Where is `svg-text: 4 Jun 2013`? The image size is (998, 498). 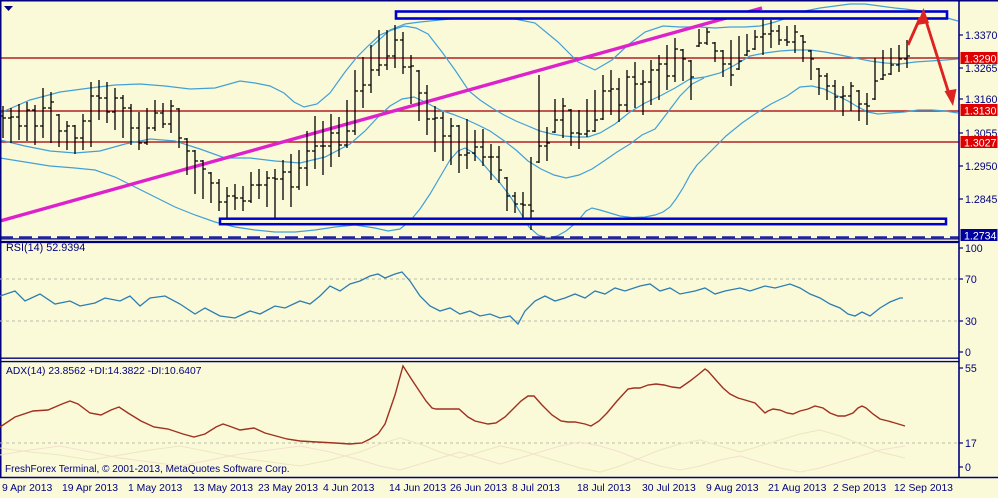 svg-text: 4 Jun 2013 is located at coordinates (349, 488).